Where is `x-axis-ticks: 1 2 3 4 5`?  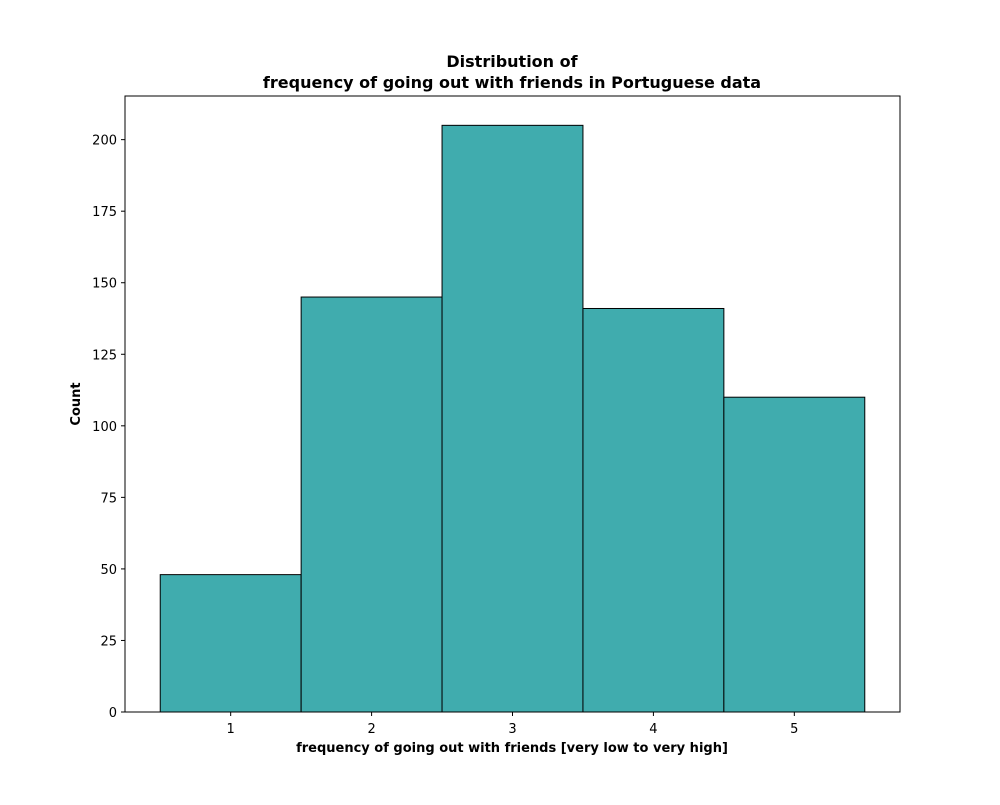 x-axis-ticks: 1 2 3 4 5 is located at coordinates (512, 724).